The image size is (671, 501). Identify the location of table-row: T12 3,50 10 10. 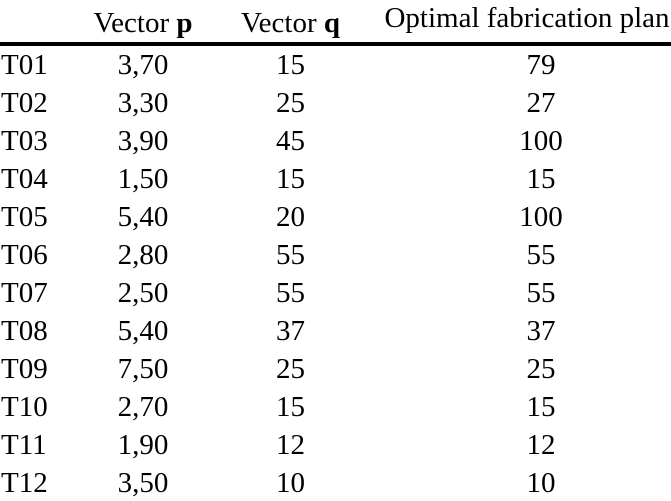
(335, 482).